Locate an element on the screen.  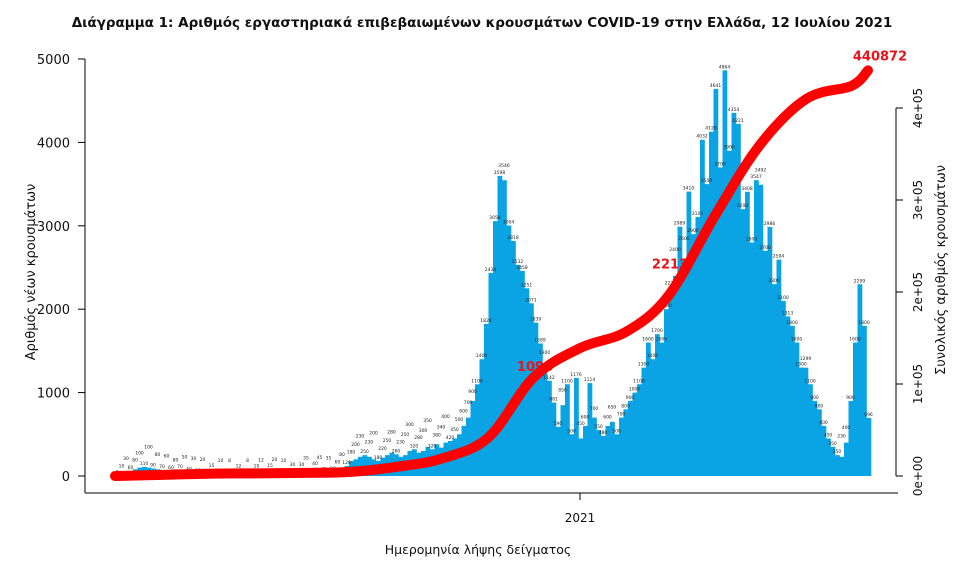
bar-value-label: 1839 is located at coordinates (536, 320).